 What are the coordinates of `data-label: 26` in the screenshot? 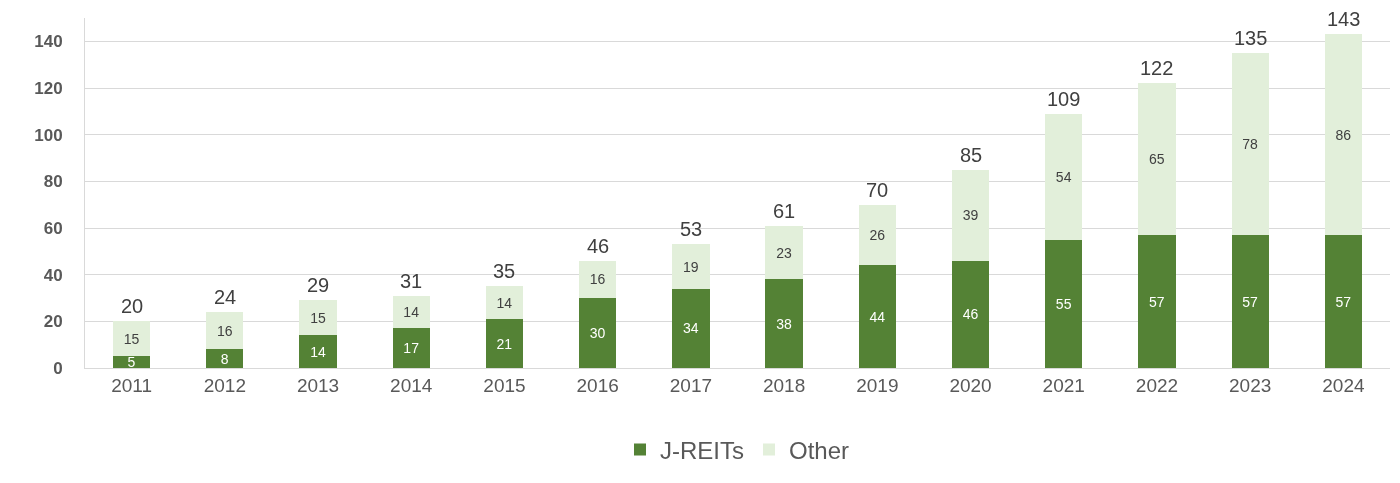 It's located at (877, 235).